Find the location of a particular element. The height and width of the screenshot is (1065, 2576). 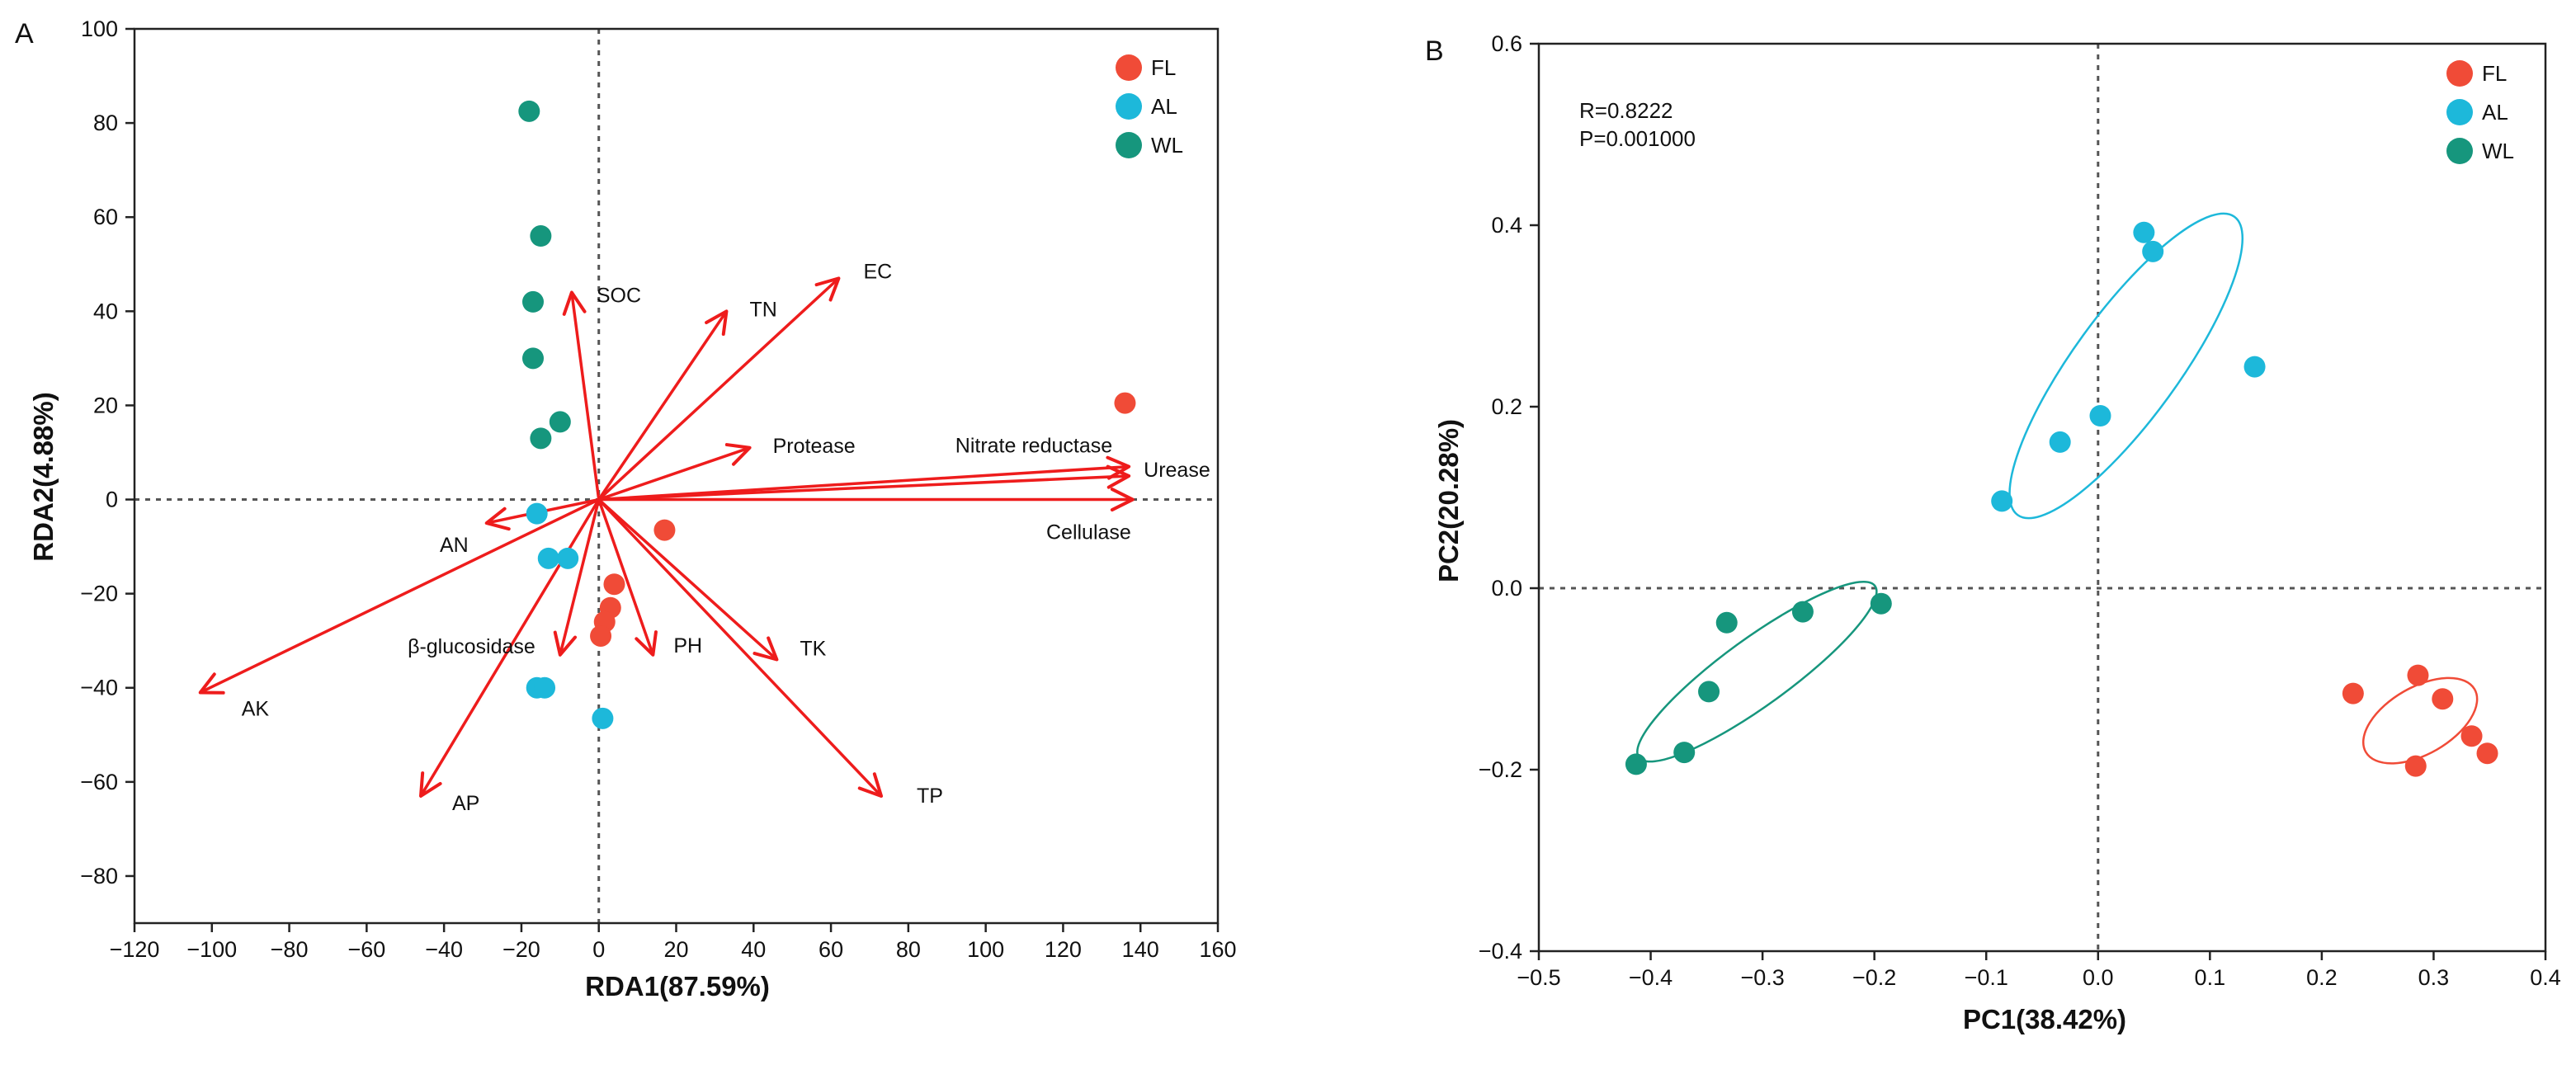

vector-ph is located at coordinates (627, 577).